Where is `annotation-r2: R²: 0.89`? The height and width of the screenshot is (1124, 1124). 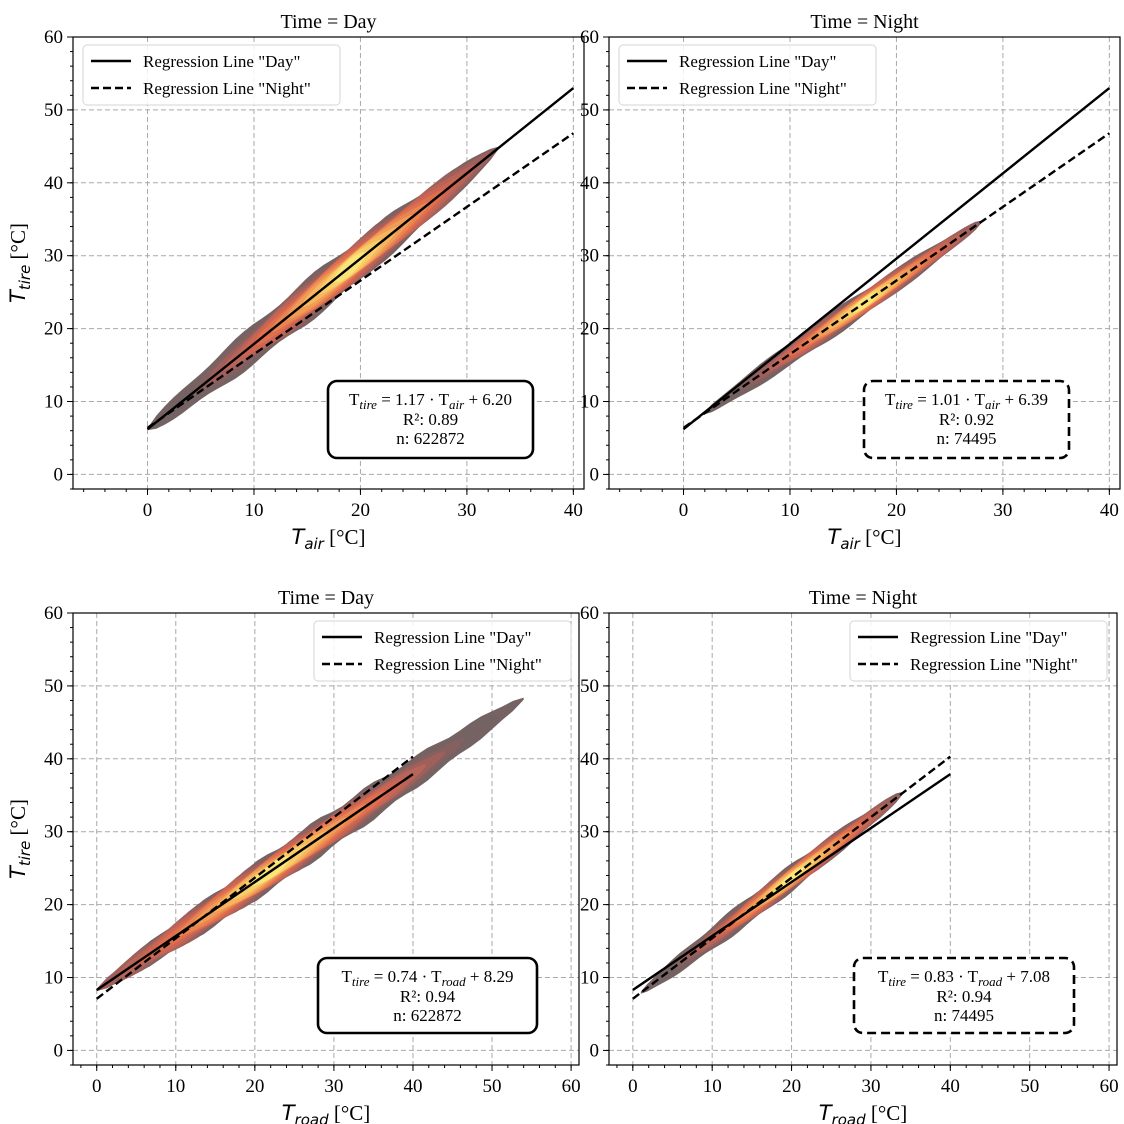
annotation-r2: R²: 0.89 is located at coordinates (430, 419).